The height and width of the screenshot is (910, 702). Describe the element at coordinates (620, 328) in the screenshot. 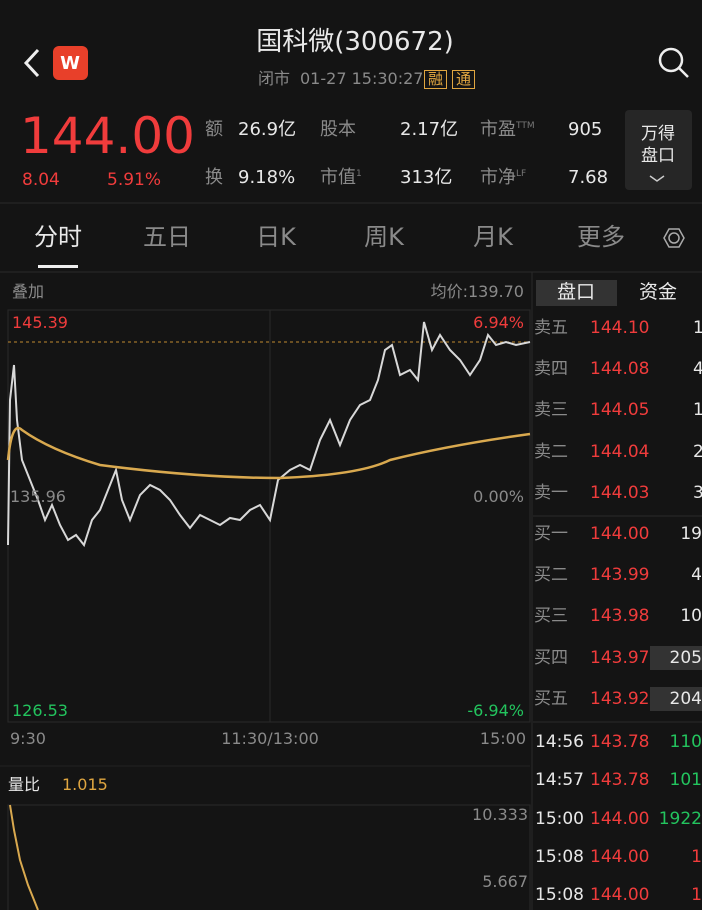

I see `ask-price: 144.10` at that location.